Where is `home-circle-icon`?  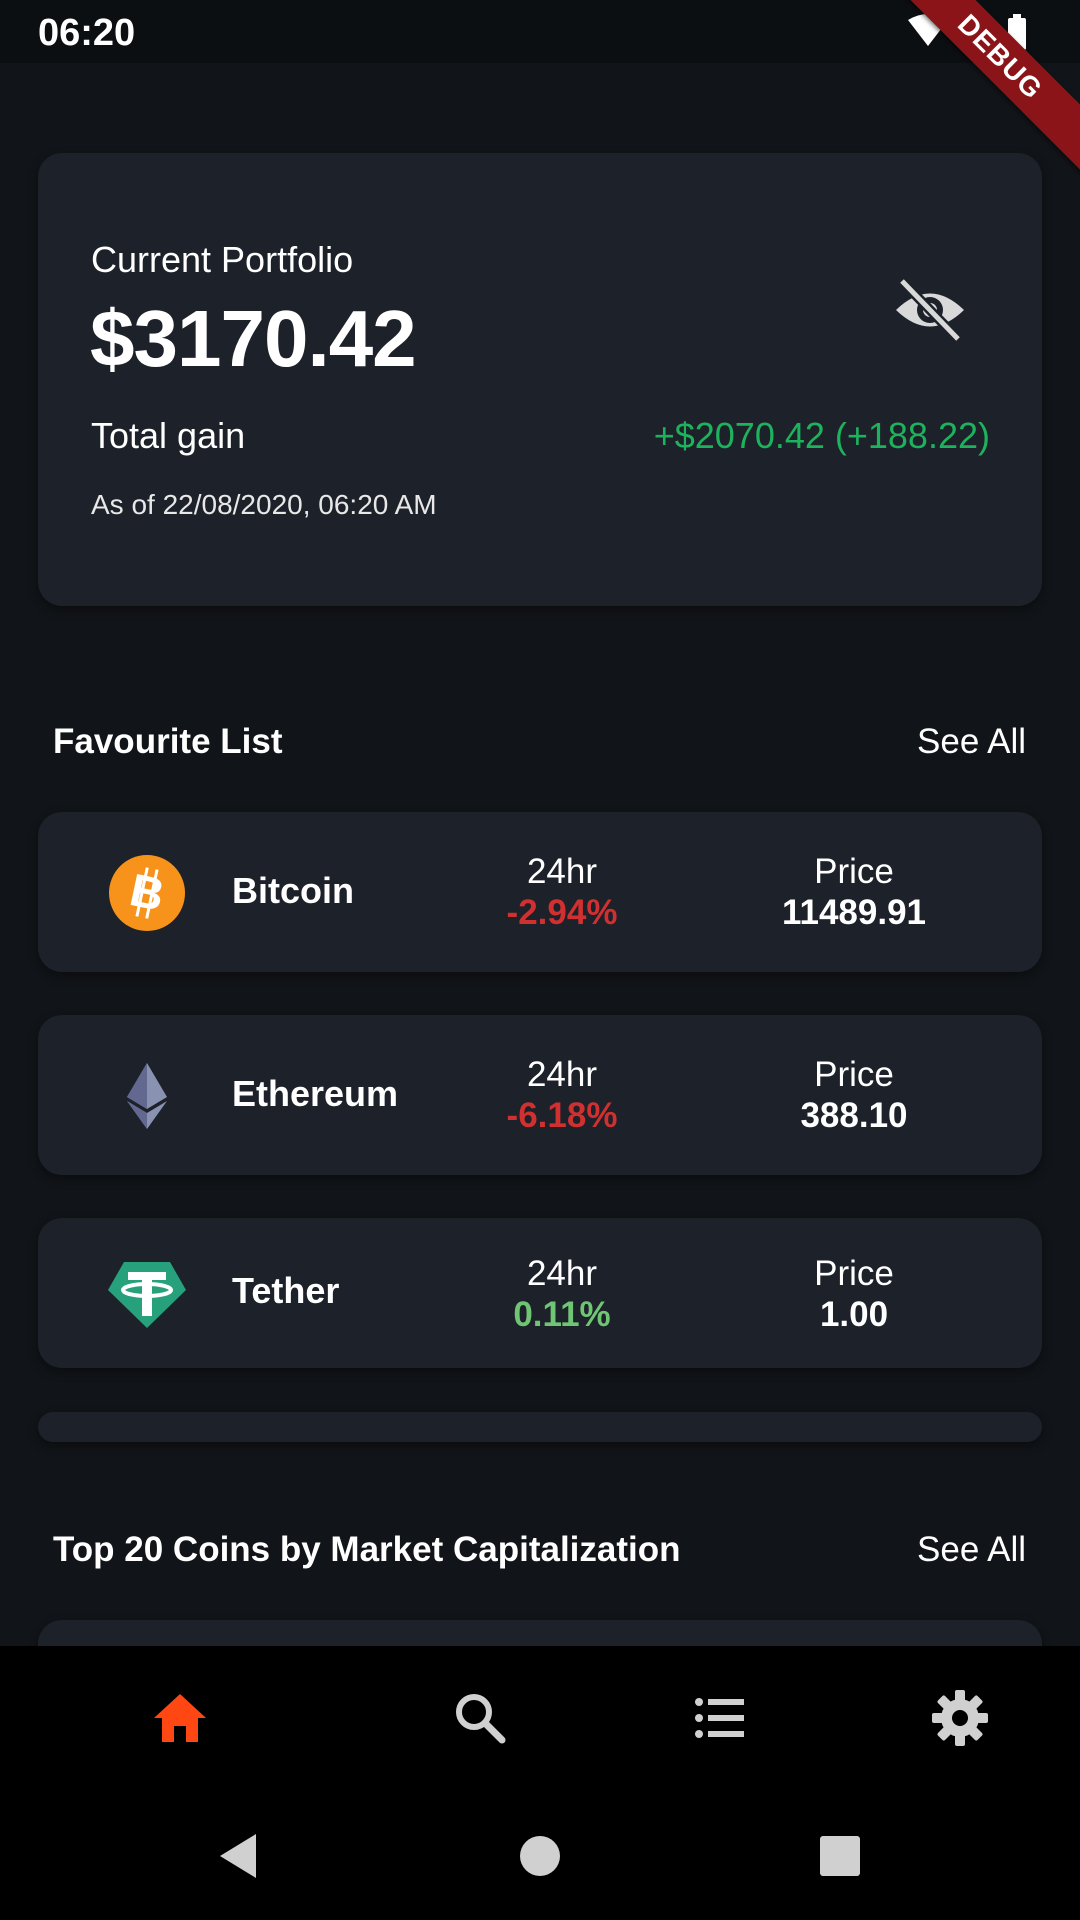 home-circle-icon is located at coordinates (540, 1856).